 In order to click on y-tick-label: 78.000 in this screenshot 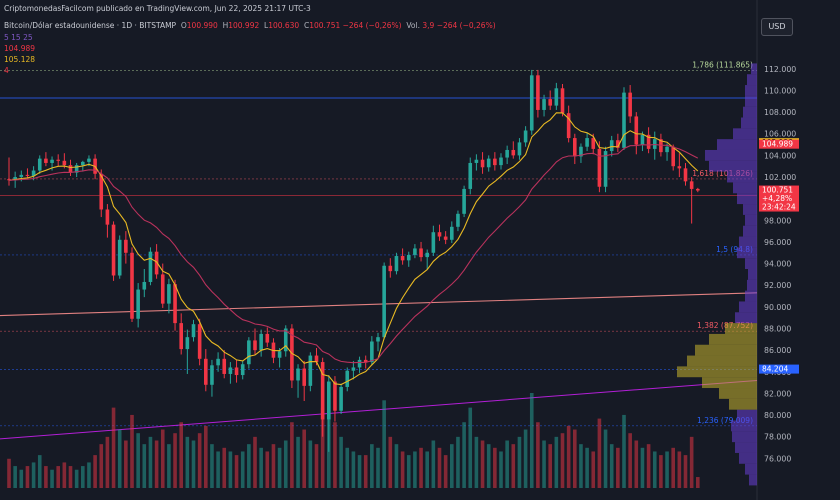, I will do `click(777, 437)`.